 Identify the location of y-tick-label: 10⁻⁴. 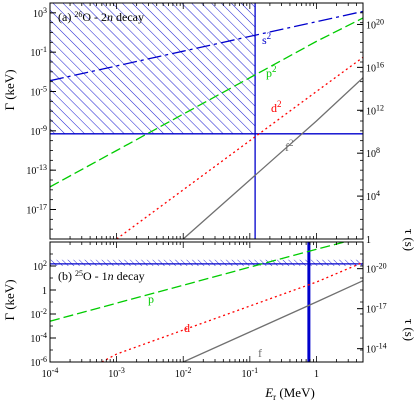
(38, 338).